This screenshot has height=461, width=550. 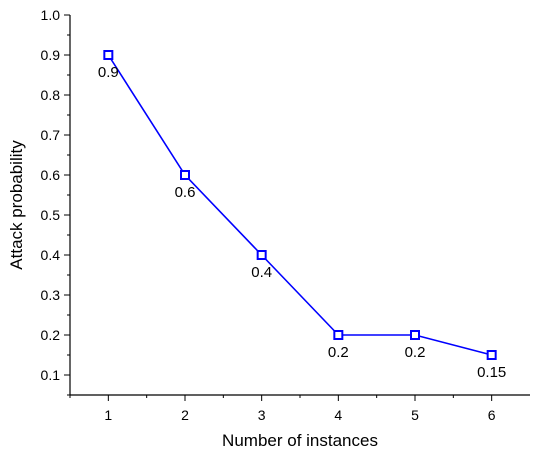 I want to click on x-tick-label: 2, so click(x=185, y=415).